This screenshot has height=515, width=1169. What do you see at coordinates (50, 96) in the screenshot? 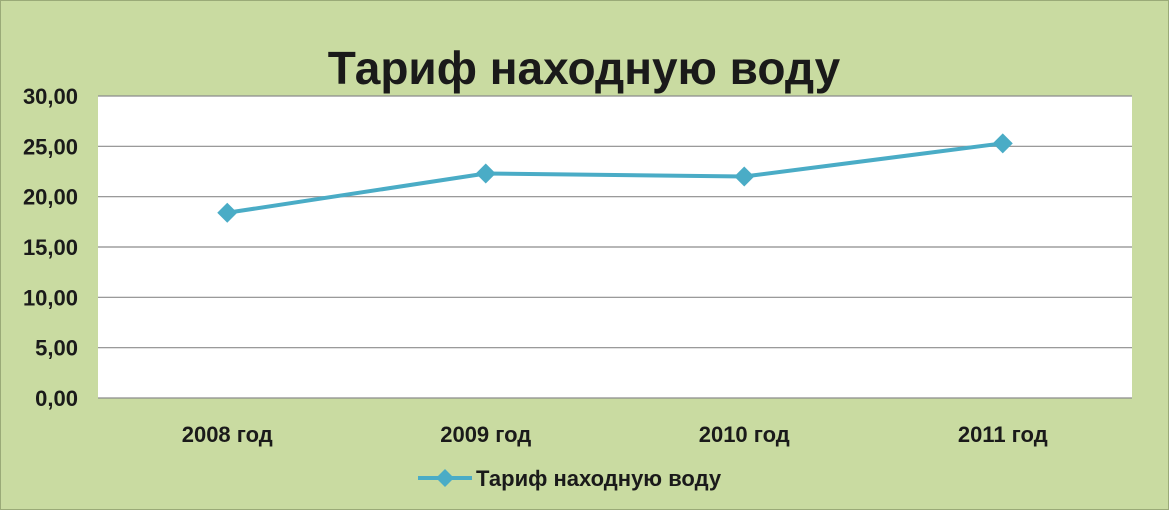
I see `y-tick-label: 30,00` at bounding box center [50, 96].